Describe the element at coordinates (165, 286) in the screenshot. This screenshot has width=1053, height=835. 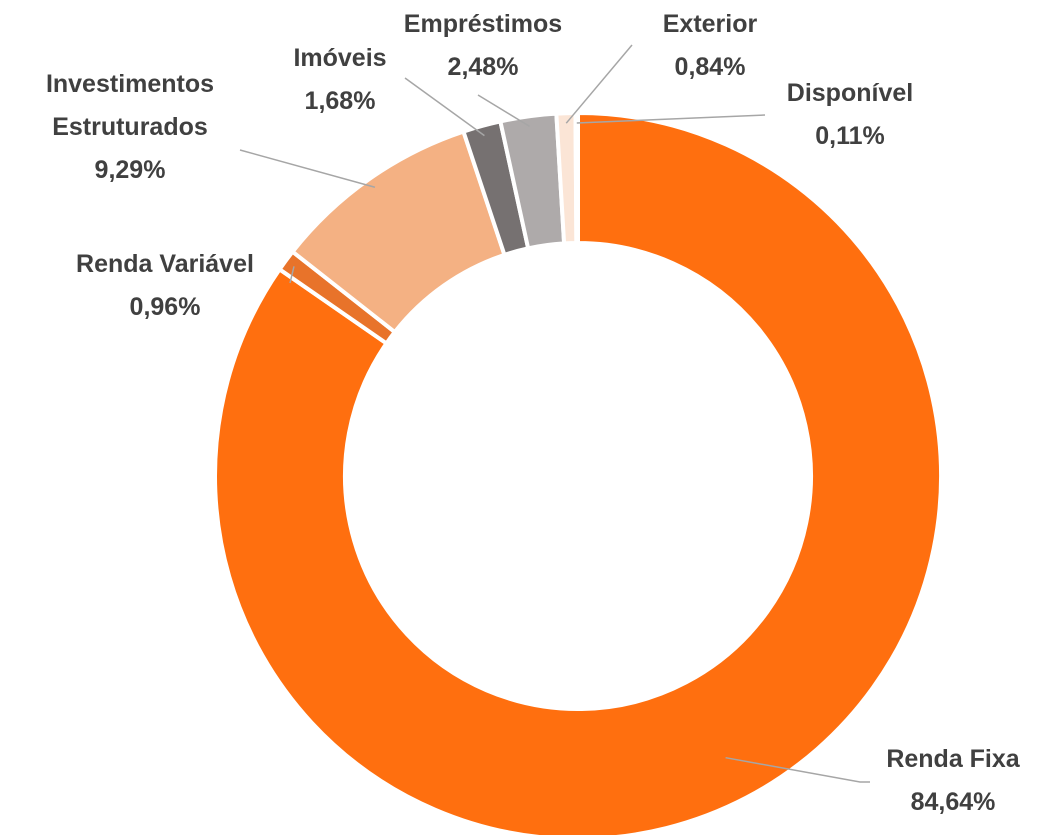
I see `data-label: Renda Variável 0,96%` at that location.